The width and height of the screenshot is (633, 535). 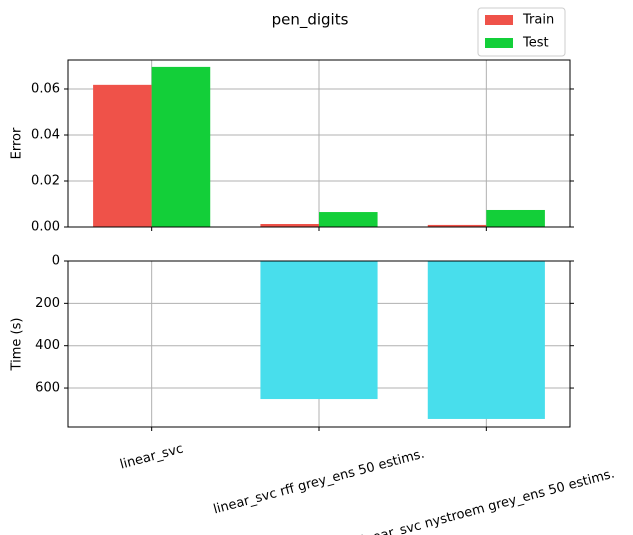 What do you see at coordinates (486, 500) in the screenshot?
I see `x-tick-label: linear_svc nystroem grey_ens 50 estims.` at bounding box center [486, 500].